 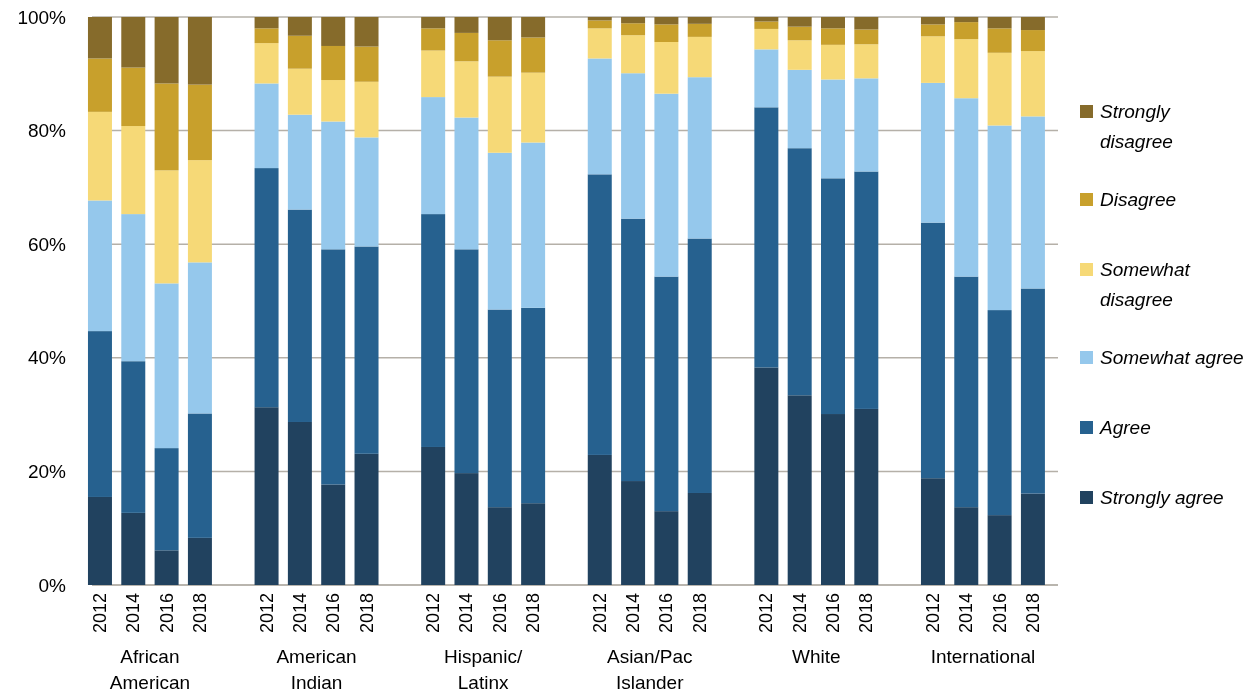 What do you see at coordinates (47, 358) in the screenshot?
I see `y-tick-label: 40%` at bounding box center [47, 358].